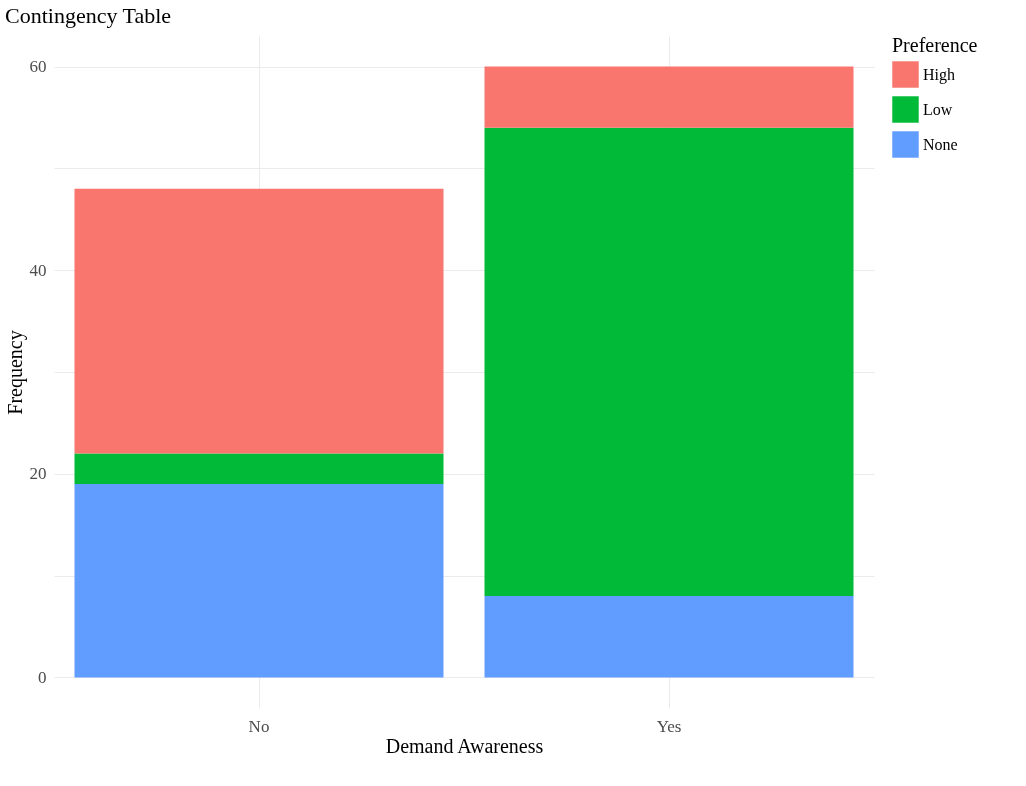 The height and width of the screenshot is (786, 1026). What do you see at coordinates (42, 677) in the screenshot?
I see `y-tick-label: 0` at bounding box center [42, 677].